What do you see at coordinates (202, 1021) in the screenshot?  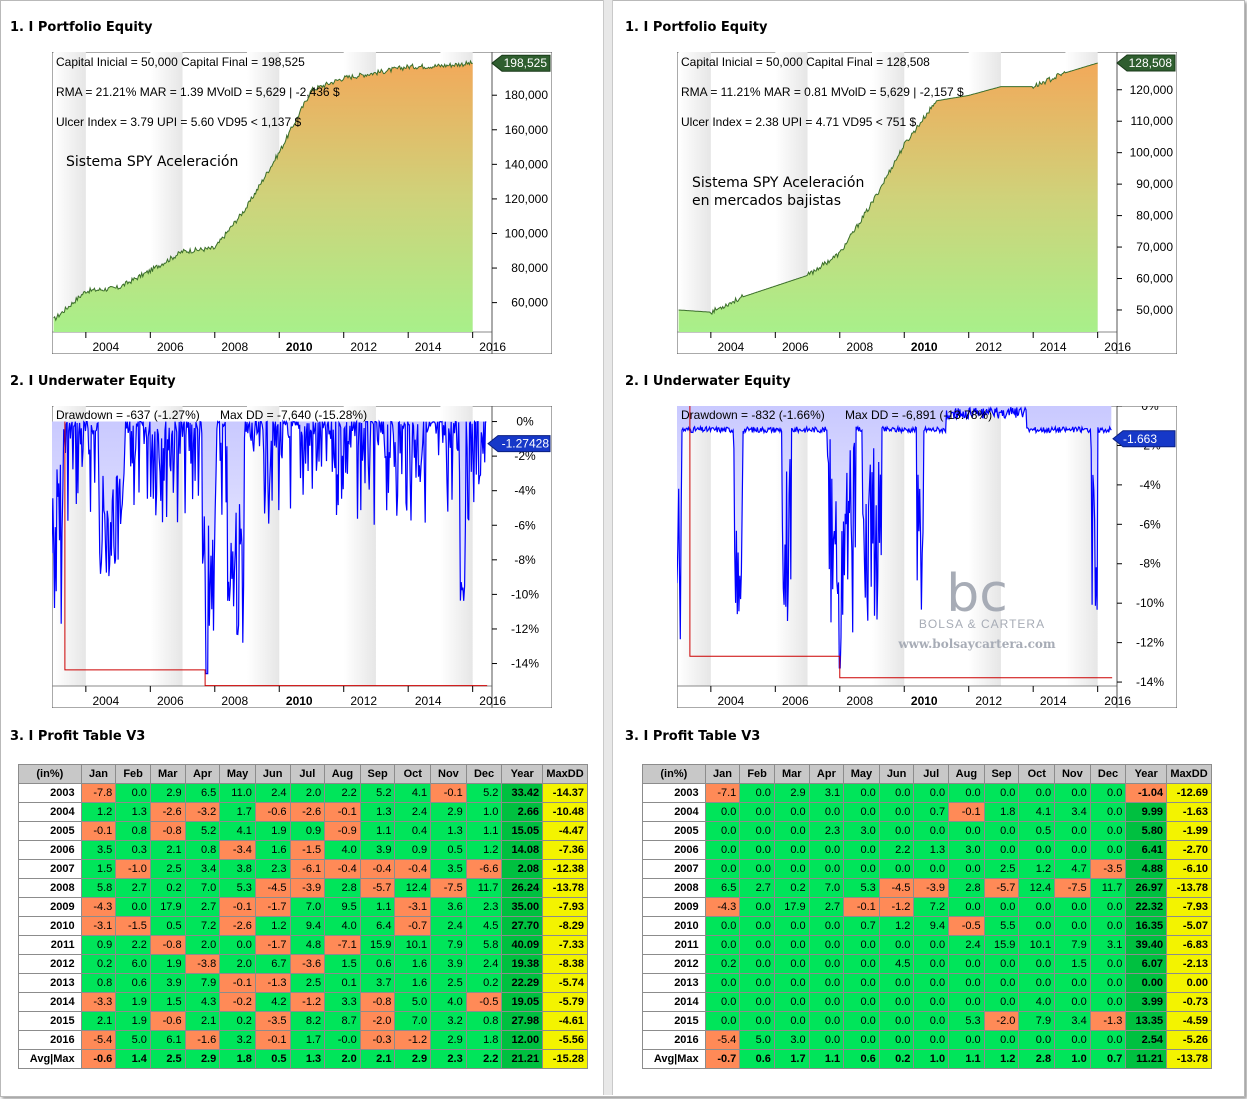 I see `month-cell: 2.1` at bounding box center [202, 1021].